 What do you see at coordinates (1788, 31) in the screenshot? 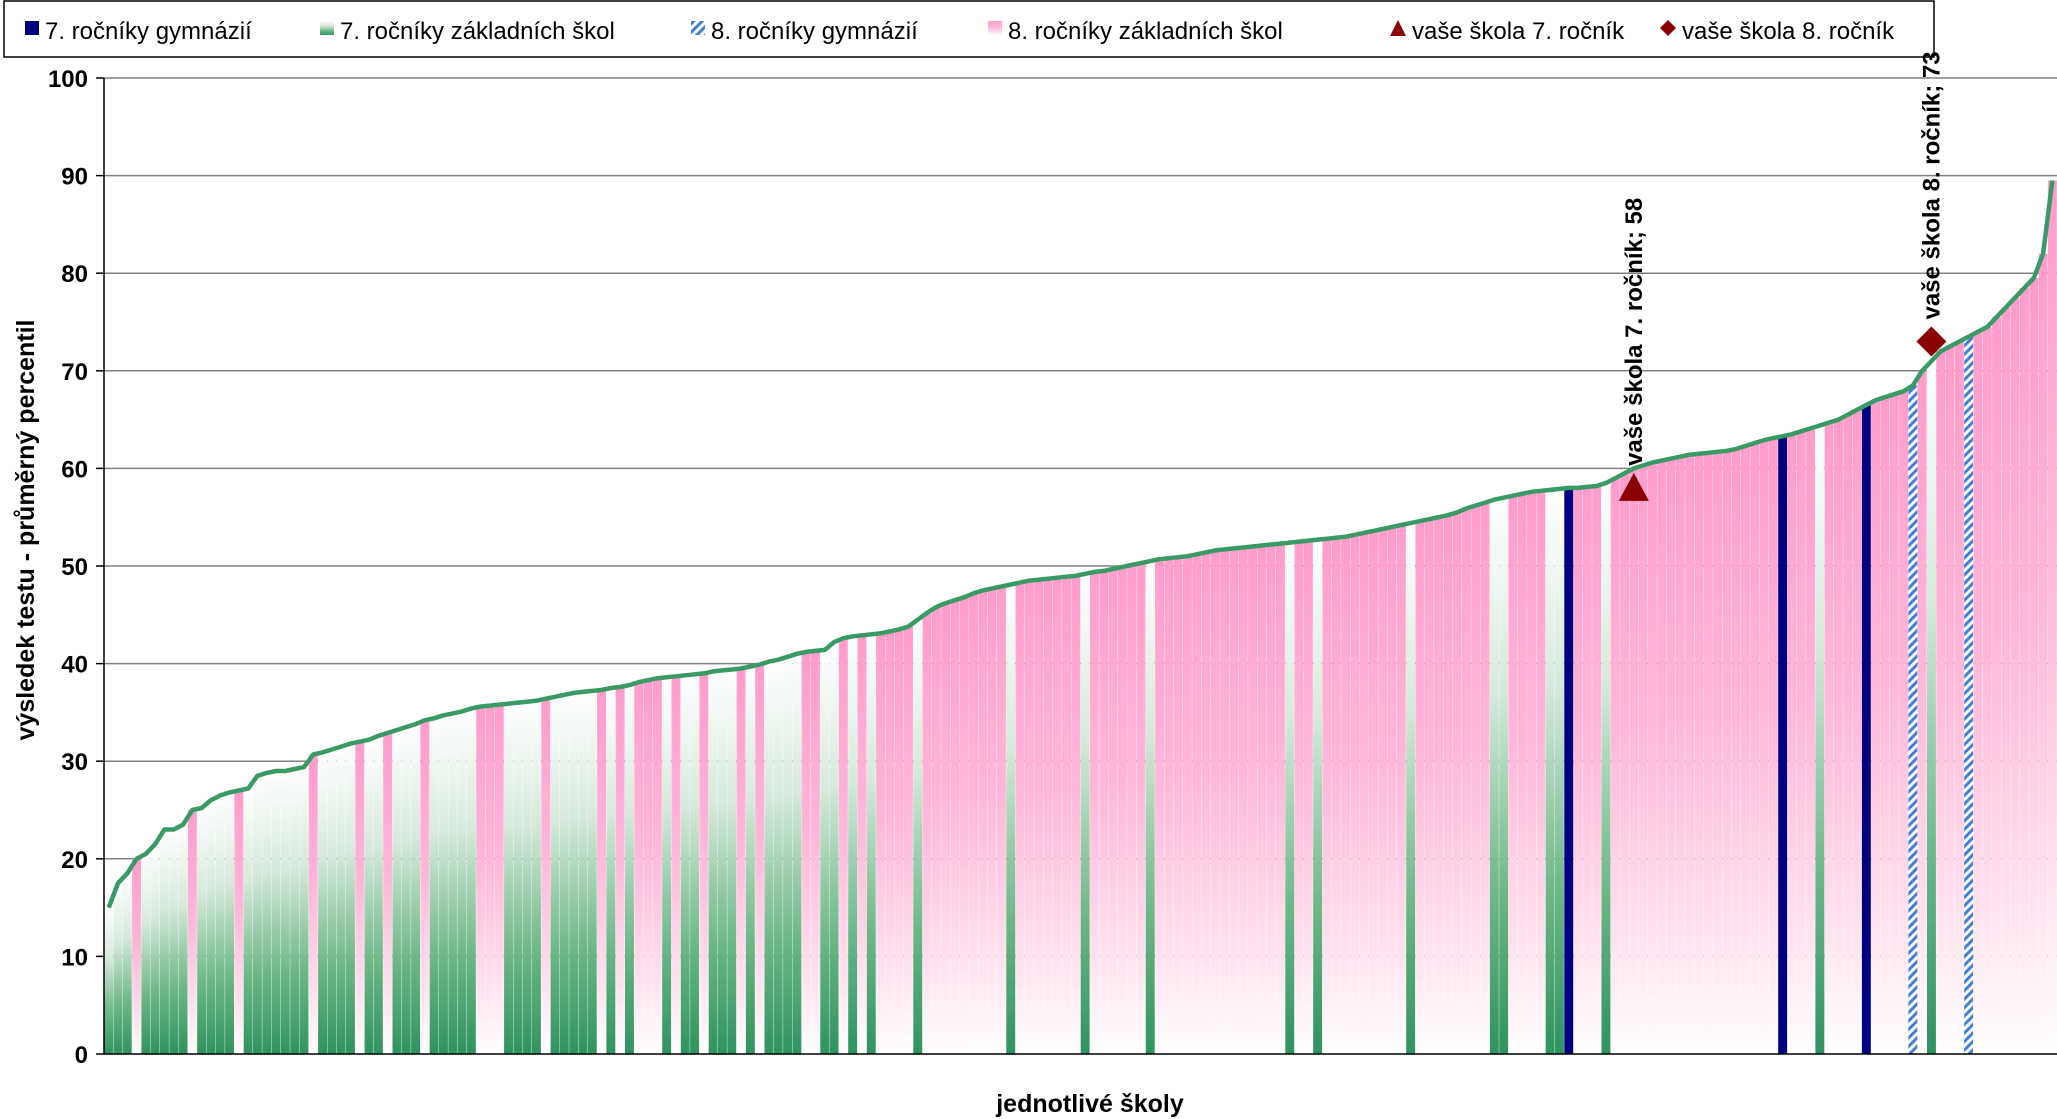
I see `legend-label-marker8: vaše škola 8. ročník` at bounding box center [1788, 31].